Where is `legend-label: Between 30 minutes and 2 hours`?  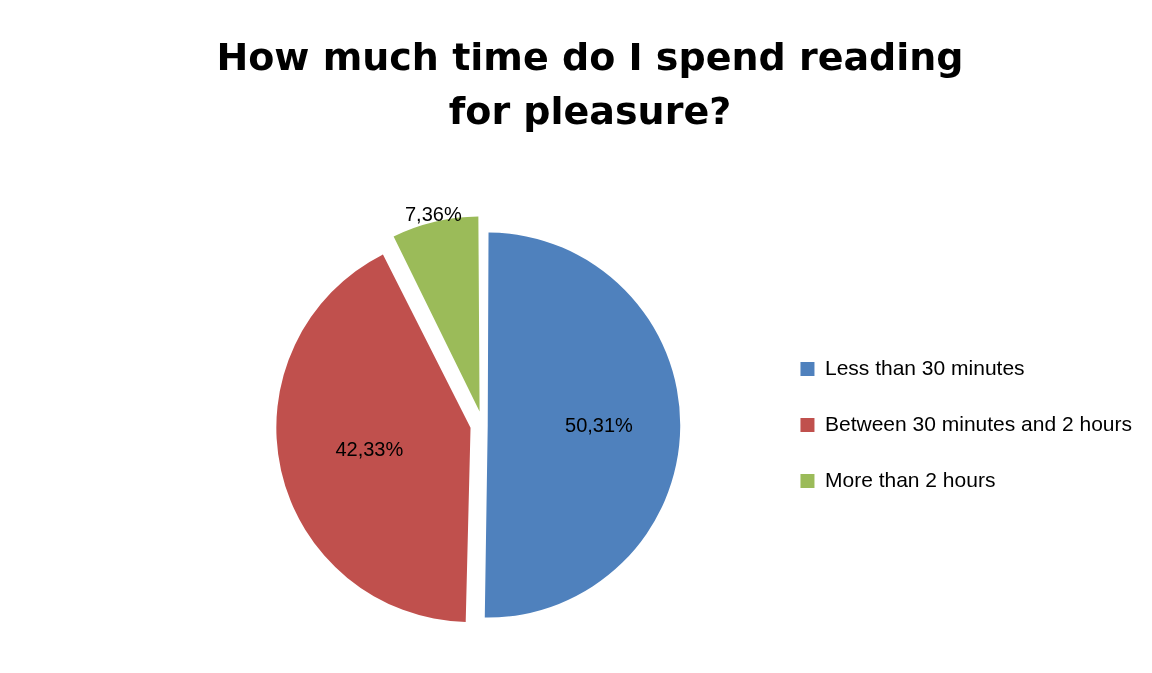
legend-label: Between 30 minutes and 2 hours is located at coordinates (978, 423).